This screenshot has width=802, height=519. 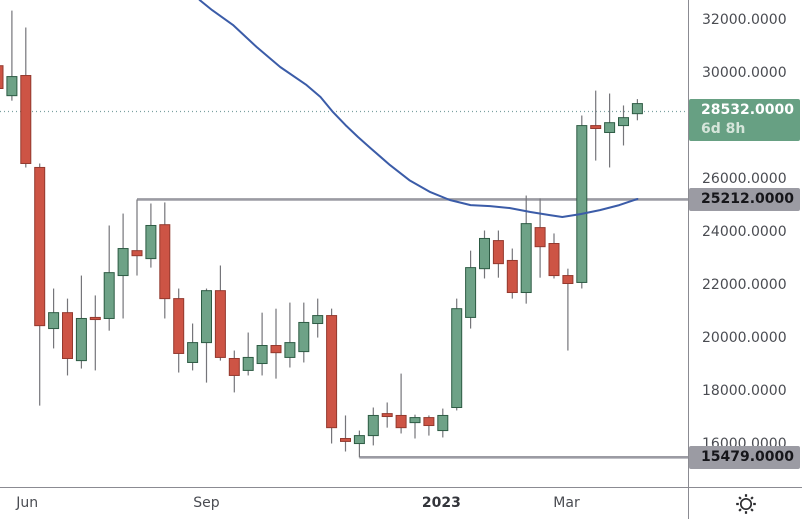 I want to click on axis-corner, so click(x=745, y=503).